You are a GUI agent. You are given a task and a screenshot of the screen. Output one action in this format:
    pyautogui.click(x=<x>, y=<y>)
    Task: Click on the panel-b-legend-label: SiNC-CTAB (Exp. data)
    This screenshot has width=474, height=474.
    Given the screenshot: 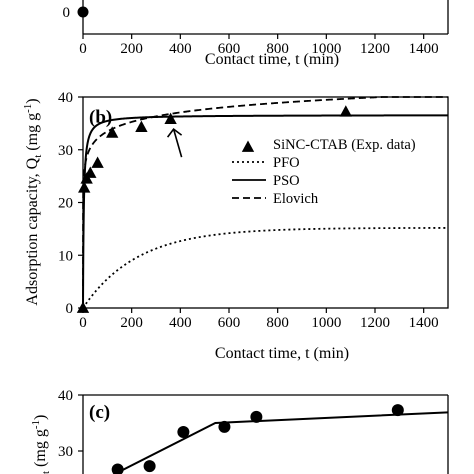 What is the action you would take?
    pyautogui.click(x=344, y=145)
    